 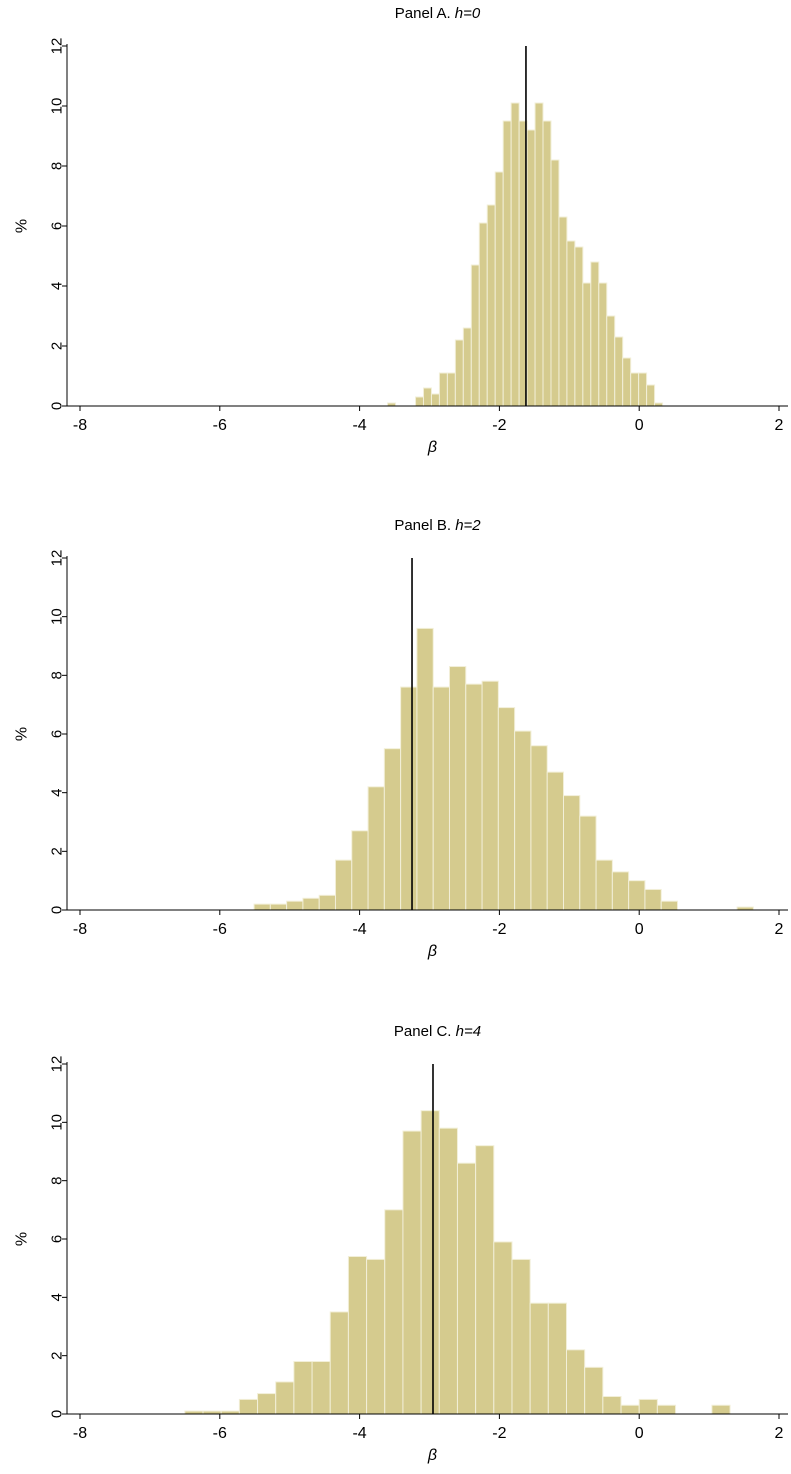 I want to click on y-tick-label: 2, so click(x=57, y=346).